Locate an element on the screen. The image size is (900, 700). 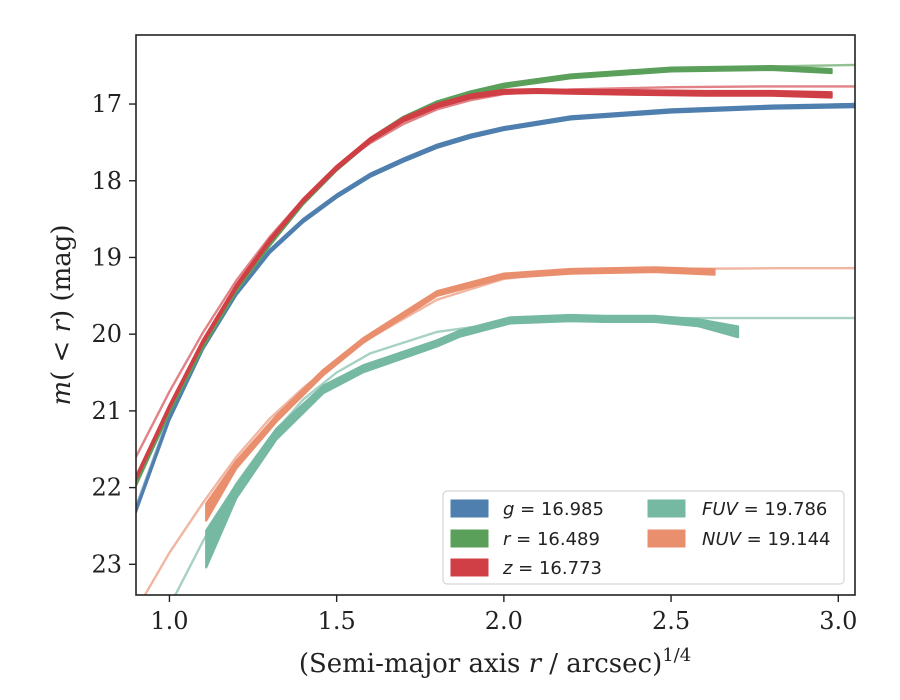
legend-label-z: z = 16.773 is located at coordinates (552, 568).